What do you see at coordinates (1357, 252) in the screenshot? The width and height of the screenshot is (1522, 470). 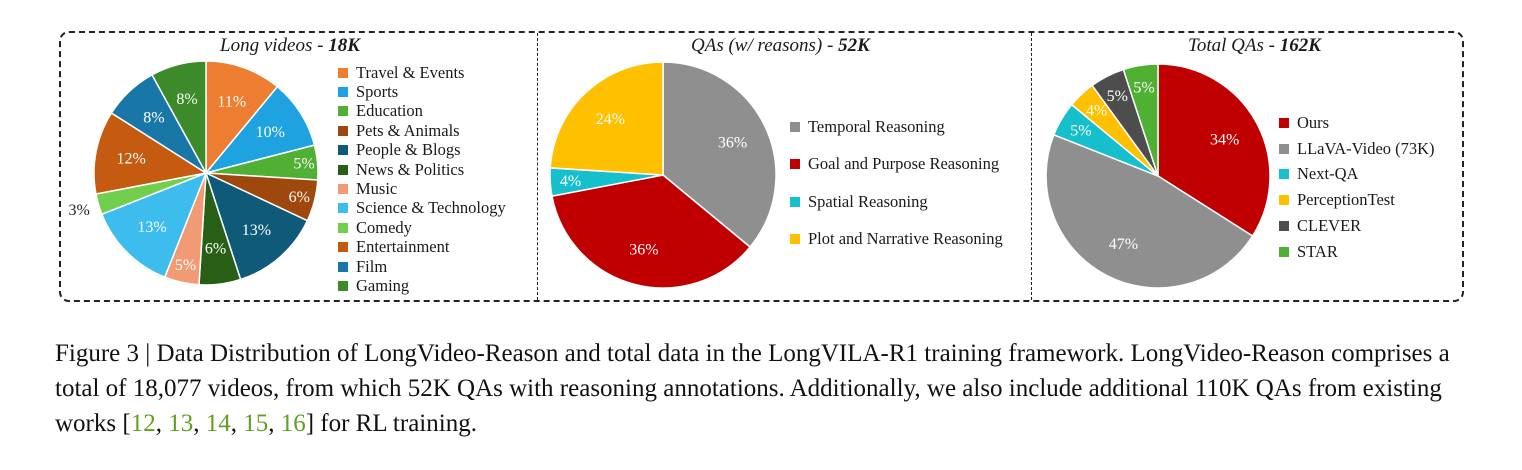 I see `legend-item: STAR` at bounding box center [1357, 252].